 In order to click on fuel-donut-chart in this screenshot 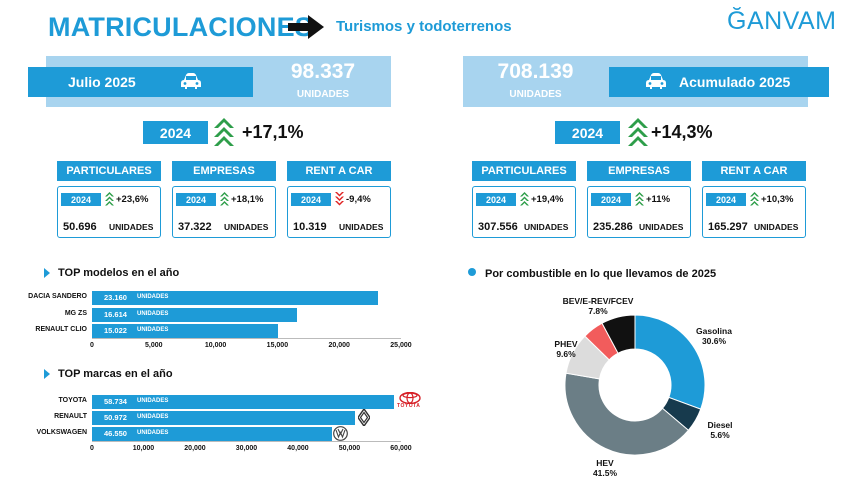, I will do `click(635, 385)`.